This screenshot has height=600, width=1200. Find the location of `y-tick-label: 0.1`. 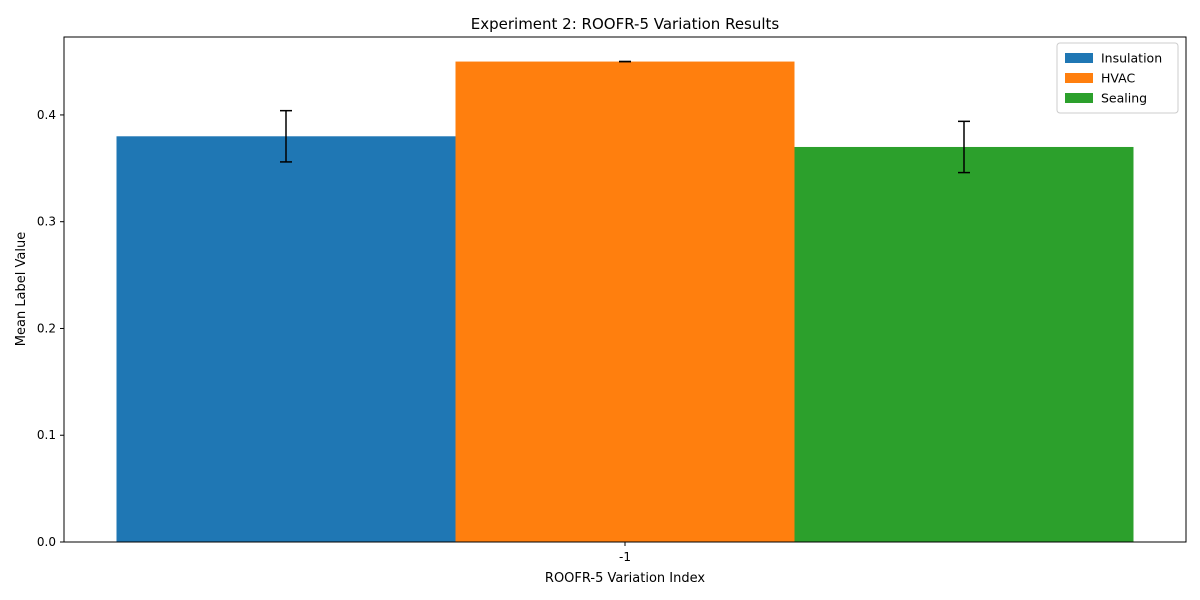

y-tick-label: 0.1 is located at coordinates (46, 435).